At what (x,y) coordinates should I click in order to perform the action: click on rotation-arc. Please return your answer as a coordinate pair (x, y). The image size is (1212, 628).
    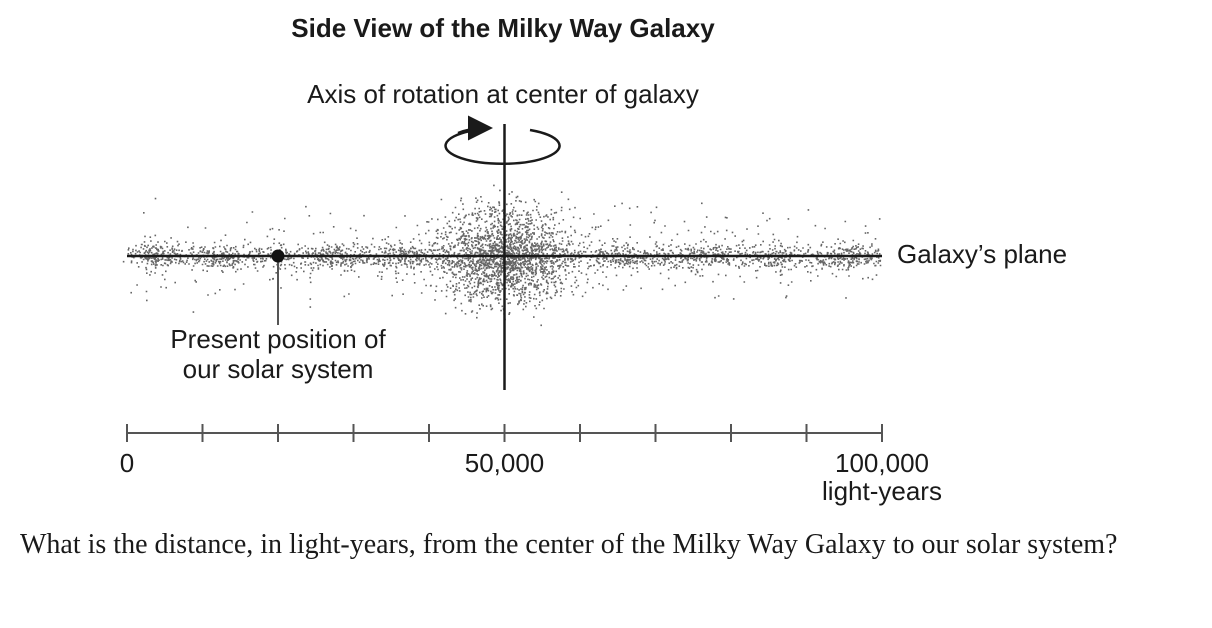
    Looking at the image, I should click on (502, 147).